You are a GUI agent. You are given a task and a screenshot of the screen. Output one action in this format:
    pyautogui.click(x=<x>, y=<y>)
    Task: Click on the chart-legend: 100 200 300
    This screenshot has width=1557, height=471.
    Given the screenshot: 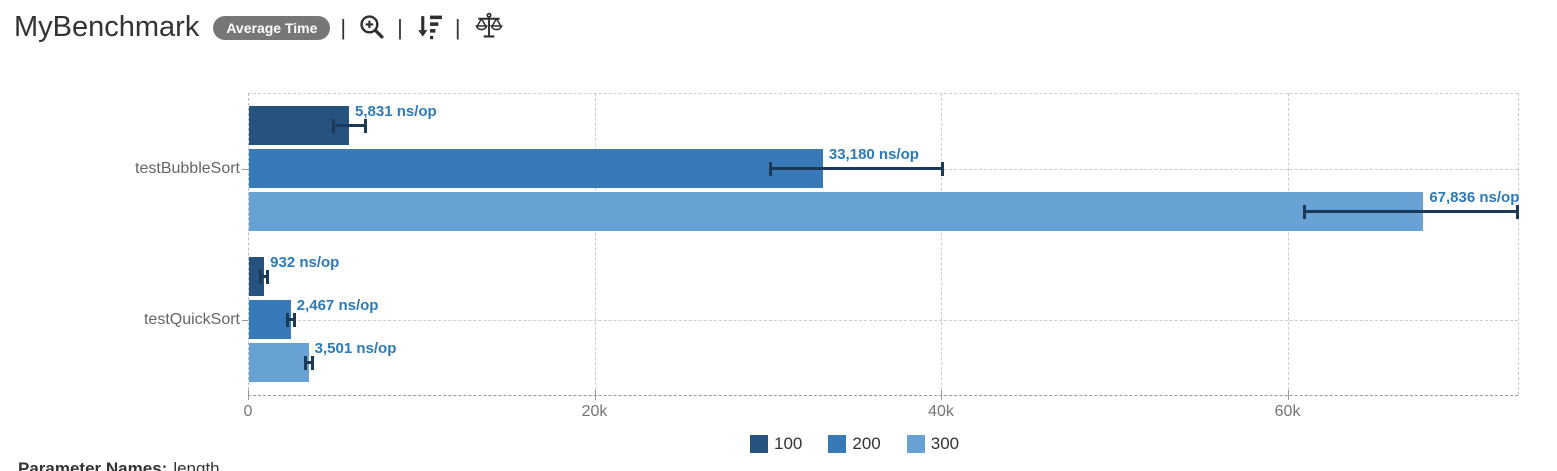 What is the action you would take?
    pyautogui.click(x=867, y=444)
    